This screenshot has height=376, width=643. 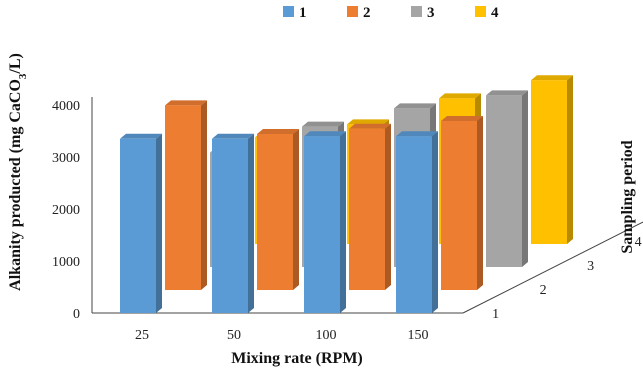 What do you see at coordinates (418, 335) in the screenshot?
I see `x-tick-label: 150` at bounding box center [418, 335].